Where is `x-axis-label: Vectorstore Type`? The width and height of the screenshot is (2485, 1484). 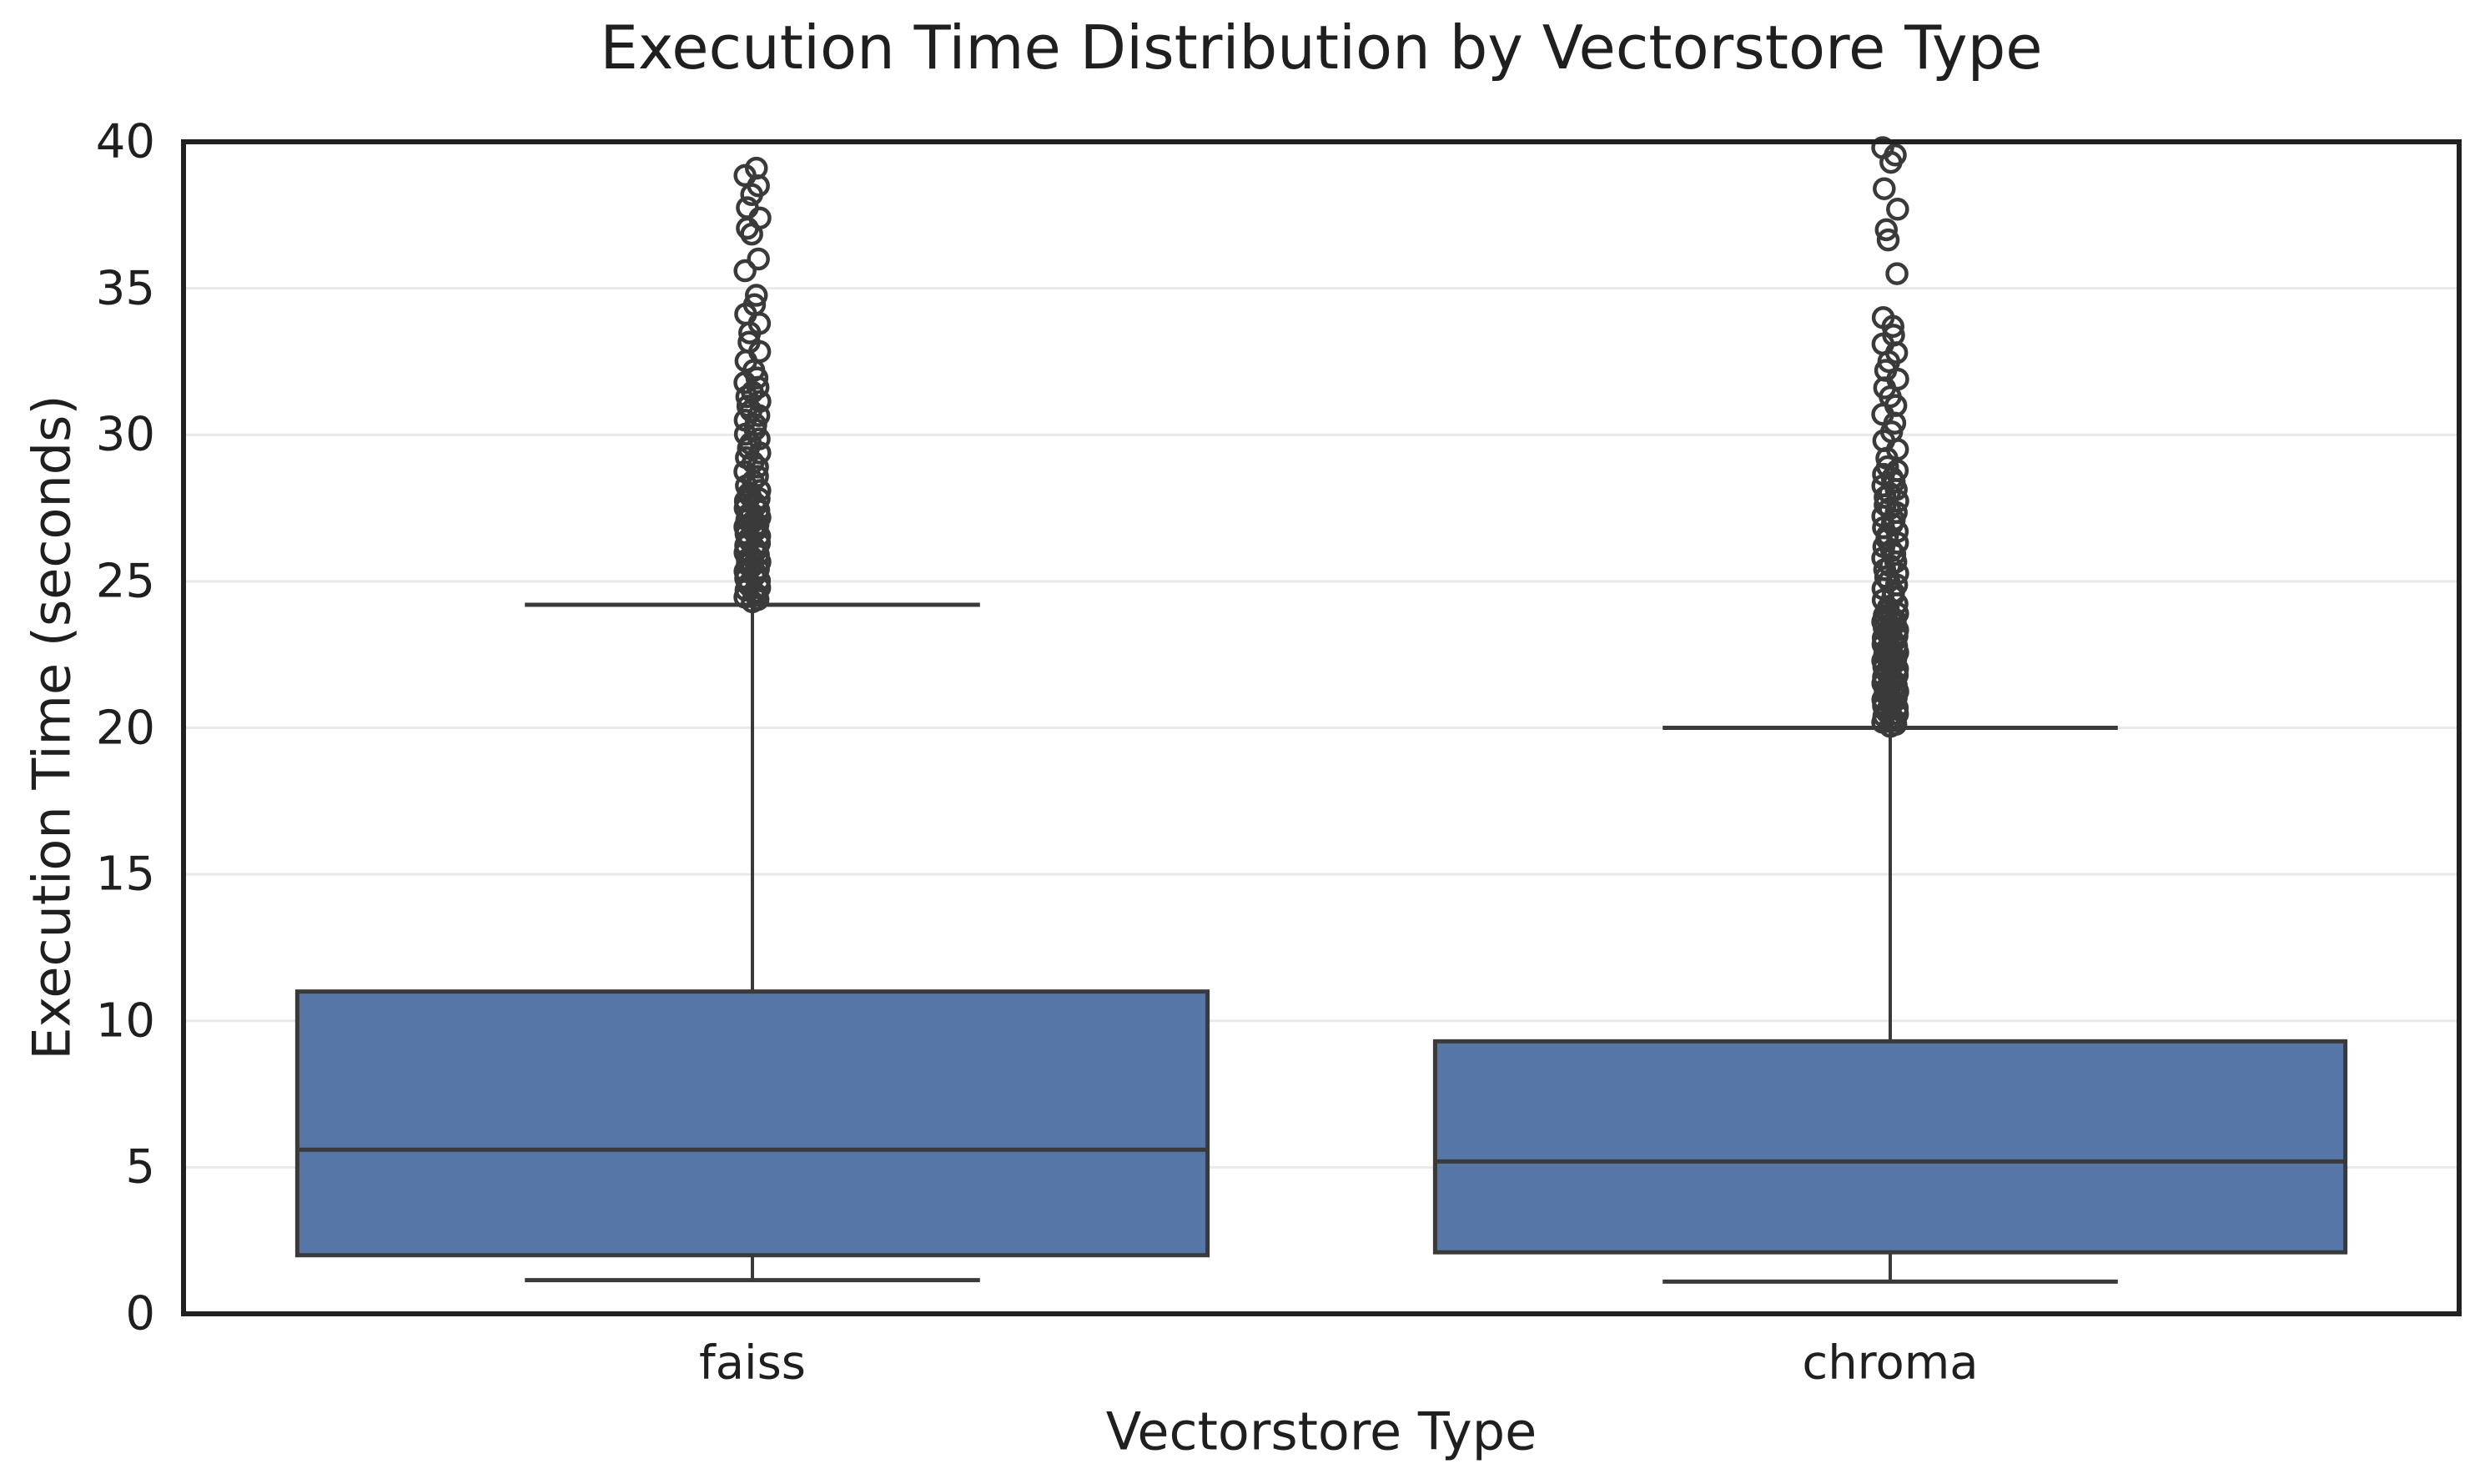
x-axis-label: Vectorstore Type is located at coordinates (1321, 1431).